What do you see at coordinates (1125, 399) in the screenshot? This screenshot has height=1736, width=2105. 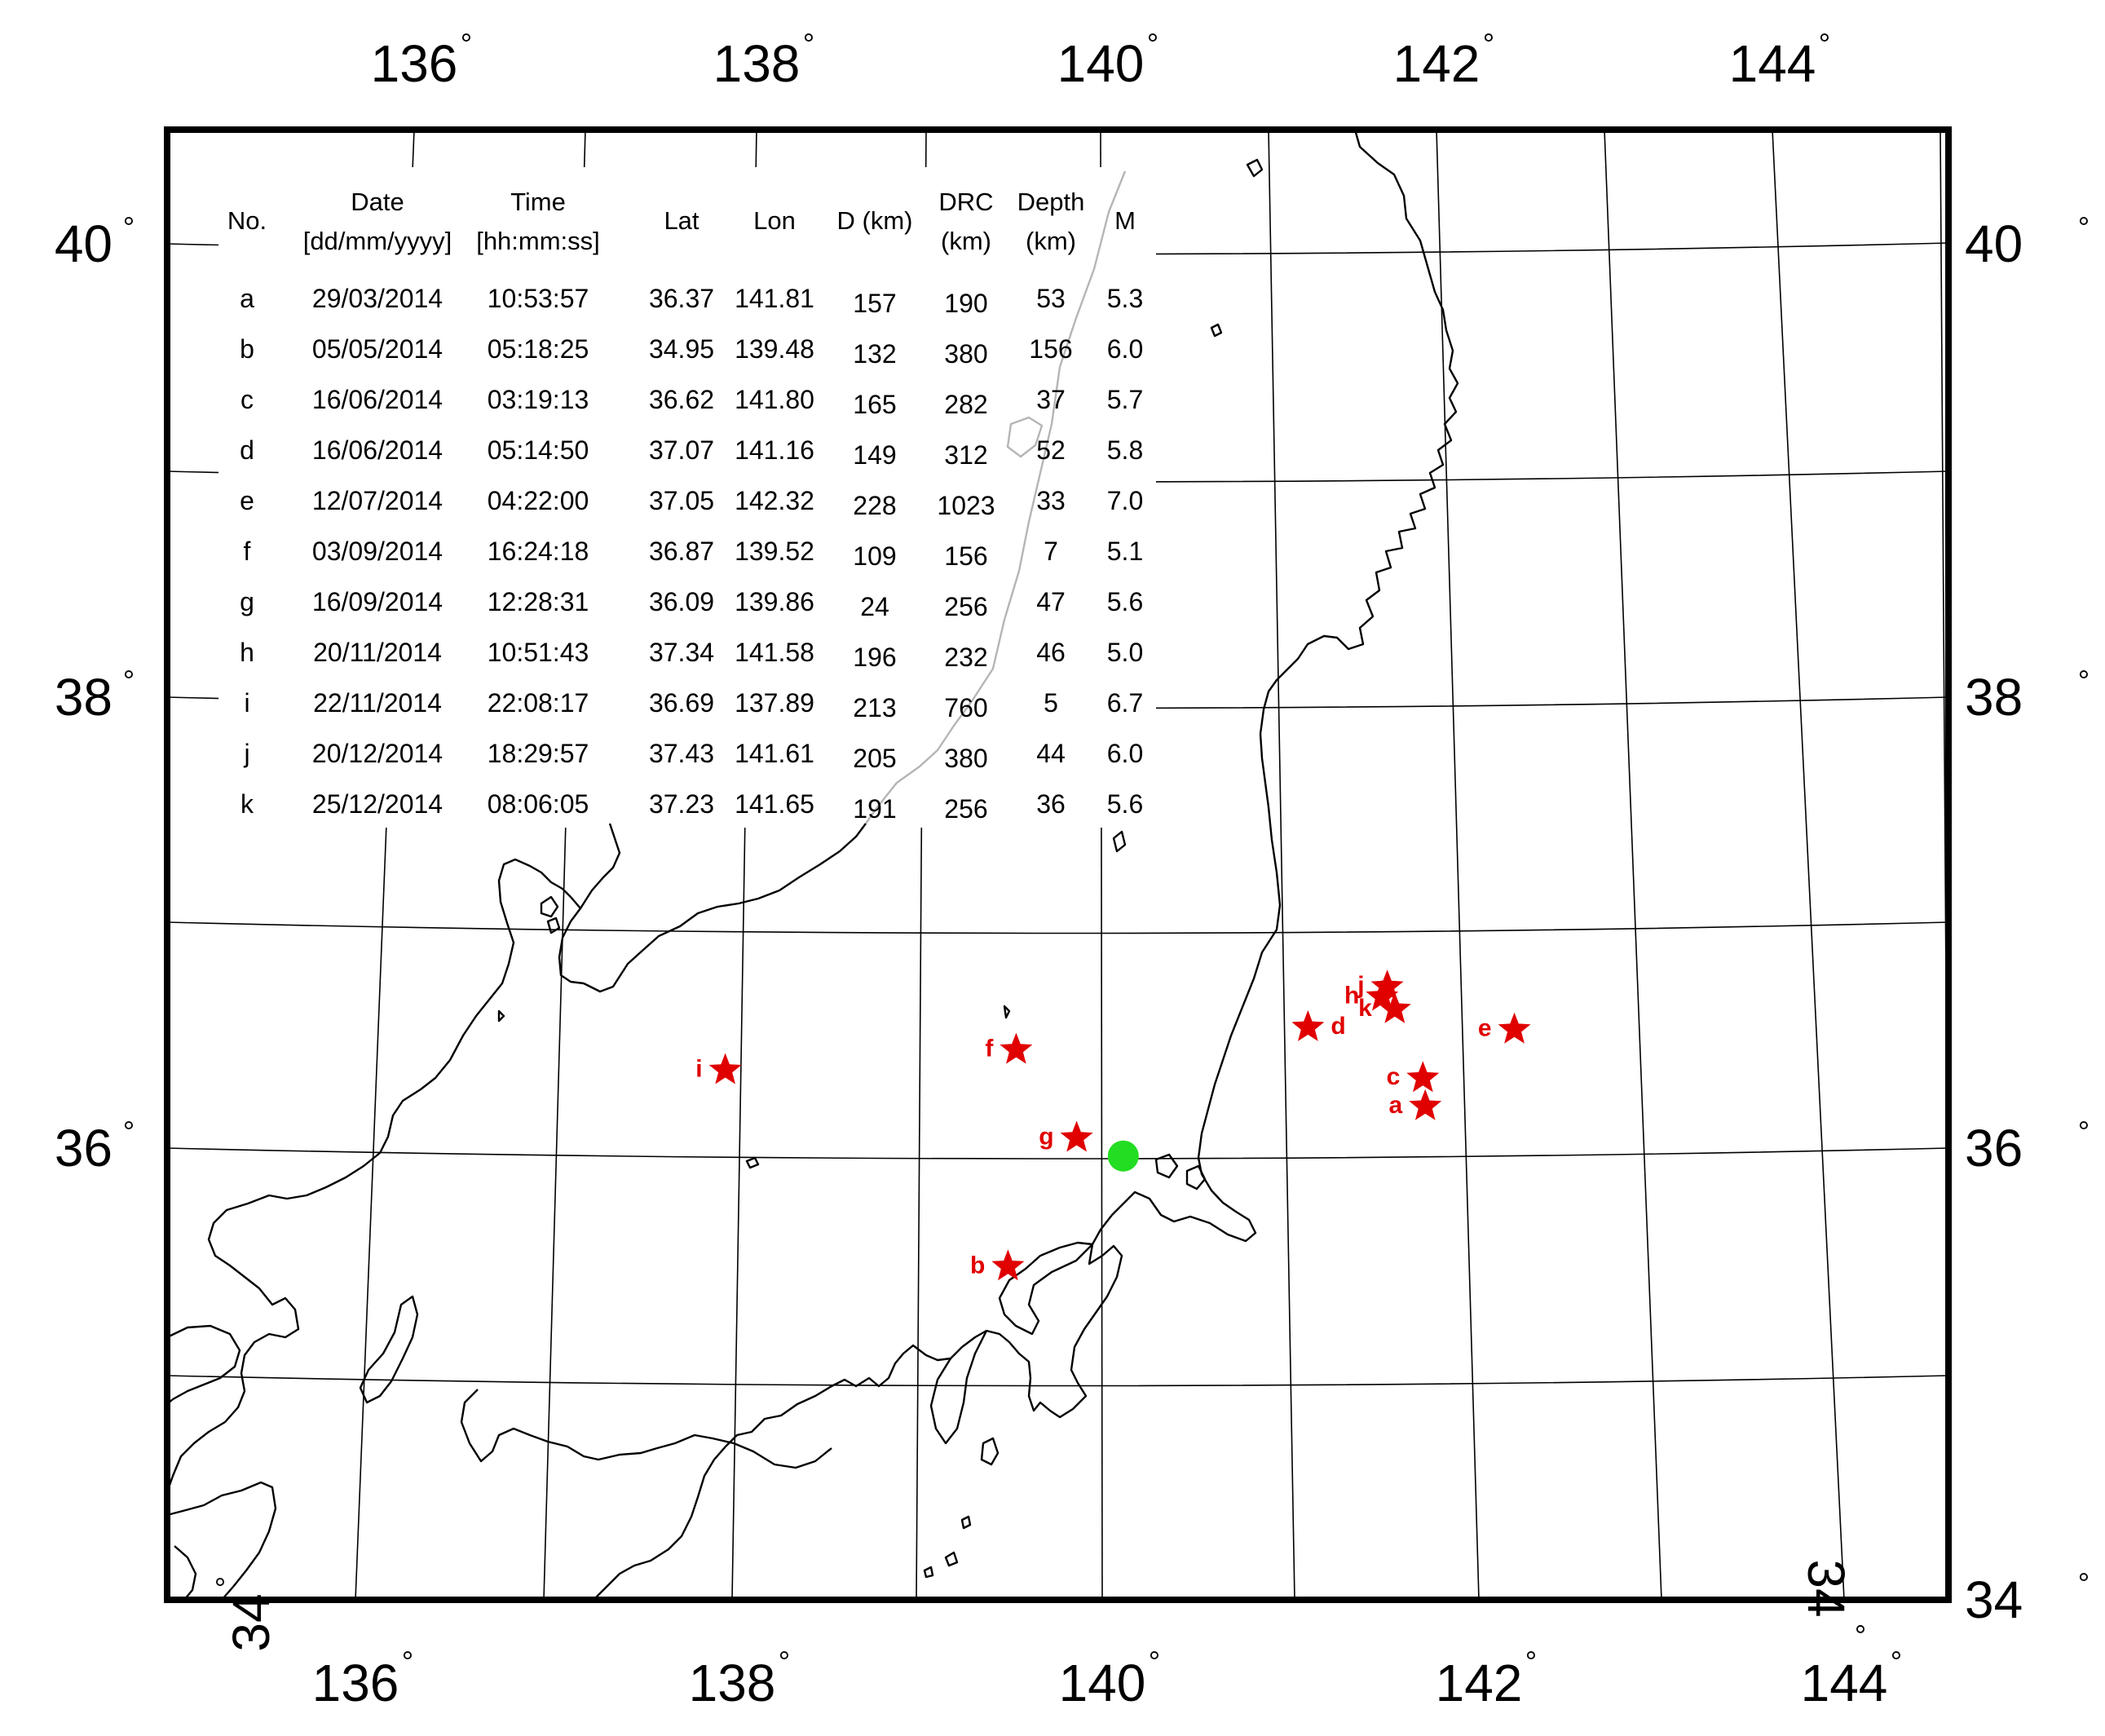 I see `cell-magnitude: 5.7` at bounding box center [1125, 399].